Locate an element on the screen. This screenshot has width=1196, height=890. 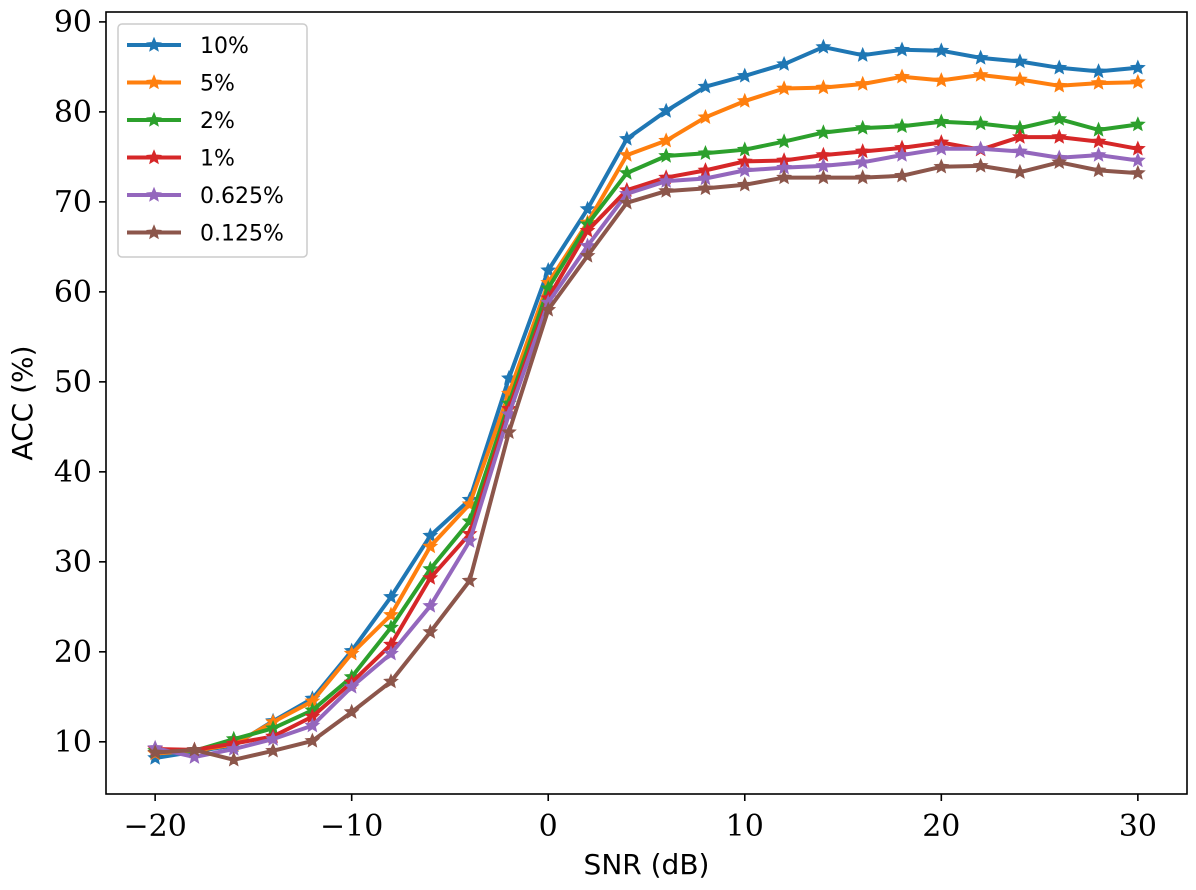
x-tick-label: 0 is located at coordinates (548, 826).